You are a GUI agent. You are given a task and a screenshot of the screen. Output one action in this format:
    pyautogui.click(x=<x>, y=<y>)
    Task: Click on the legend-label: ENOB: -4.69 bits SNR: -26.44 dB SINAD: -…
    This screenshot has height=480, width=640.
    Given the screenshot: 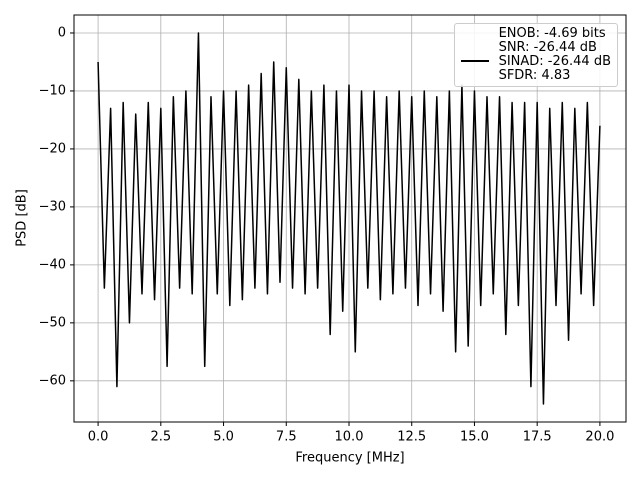 What is the action you would take?
    pyautogui.click(x=554, y=54)
    